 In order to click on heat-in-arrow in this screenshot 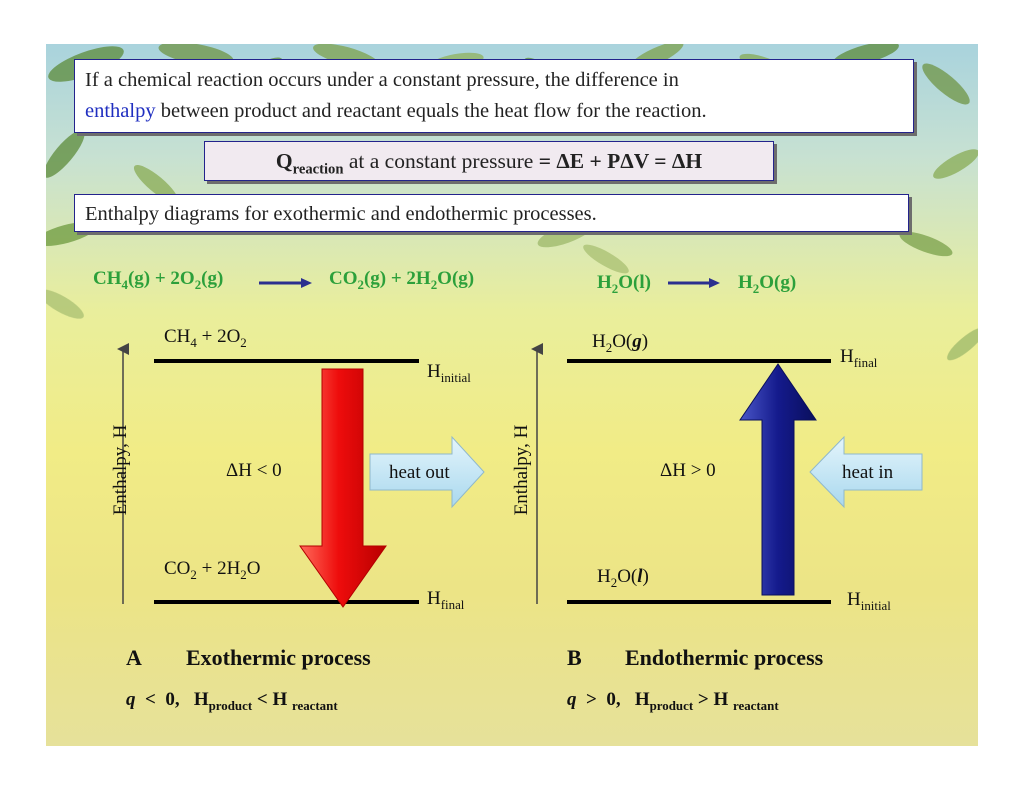, I will do `click(866, 472)`.